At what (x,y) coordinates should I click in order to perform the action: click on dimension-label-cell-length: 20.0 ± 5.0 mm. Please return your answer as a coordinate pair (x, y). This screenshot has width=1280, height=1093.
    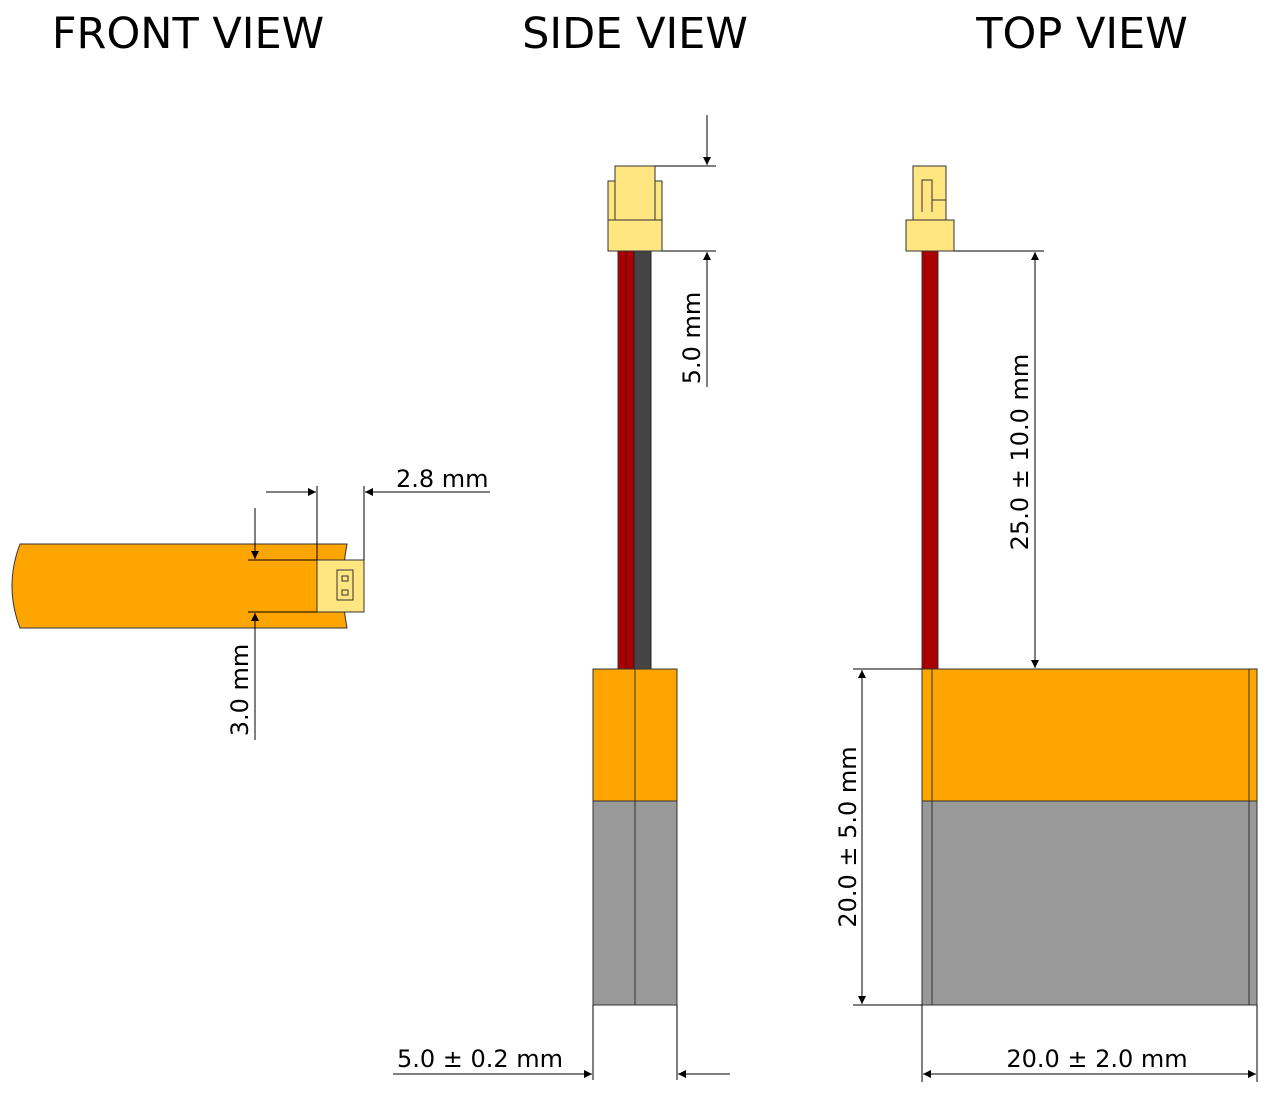
    Looking at the image, I should click on (848, 836).